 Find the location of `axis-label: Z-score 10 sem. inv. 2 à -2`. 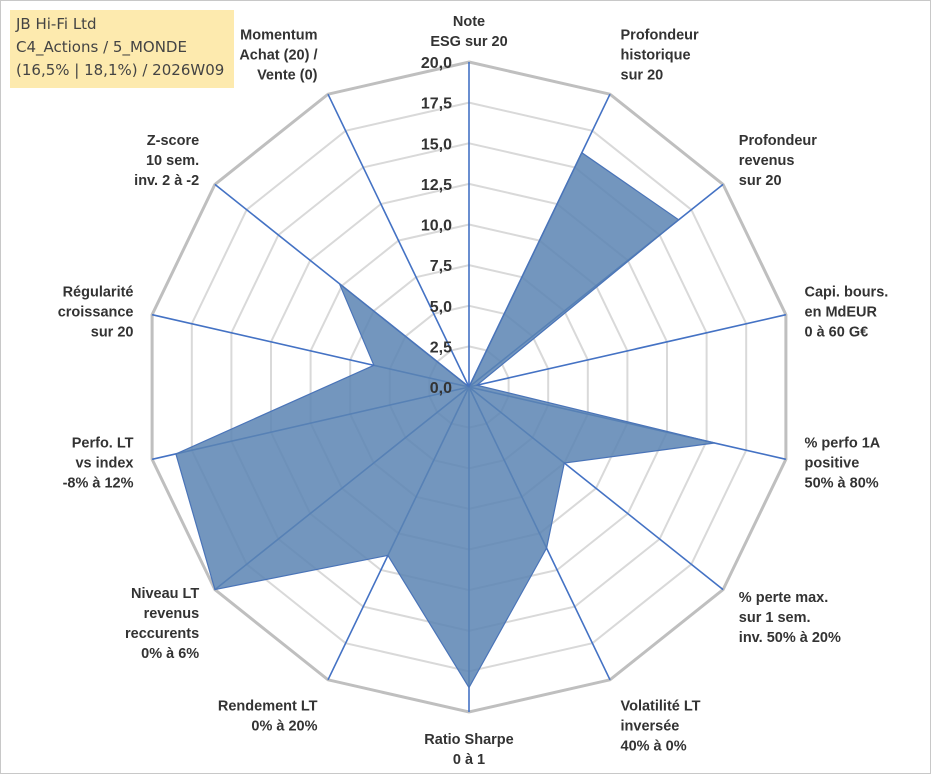

axis-label: Z-score 10 sem. inv. 2 à -2 is located at coordinates (166, 161).